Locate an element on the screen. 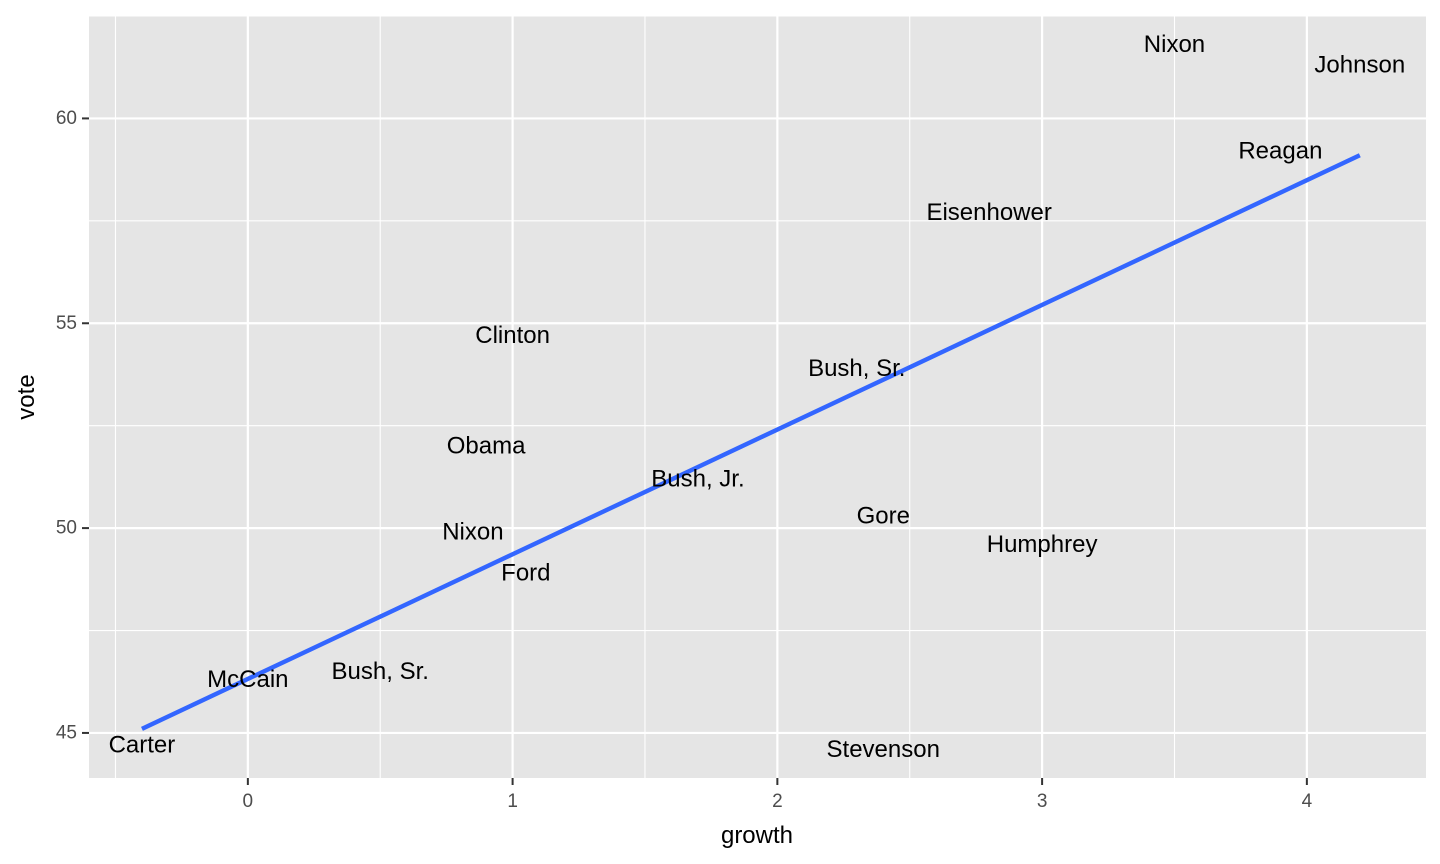  x-tick-label: 2 is located at coordinates (777, 801).